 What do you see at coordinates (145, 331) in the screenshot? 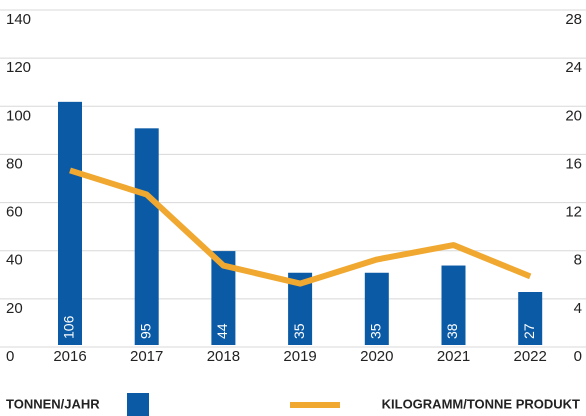
I see `bar-value-label: 95` at bounding box center [145, 331].